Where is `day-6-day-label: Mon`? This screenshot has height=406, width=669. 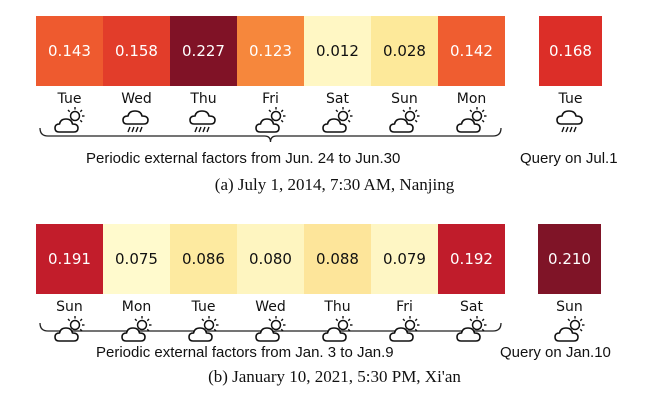 day-6-day-label: Mon is located at coordinates (471, 99).